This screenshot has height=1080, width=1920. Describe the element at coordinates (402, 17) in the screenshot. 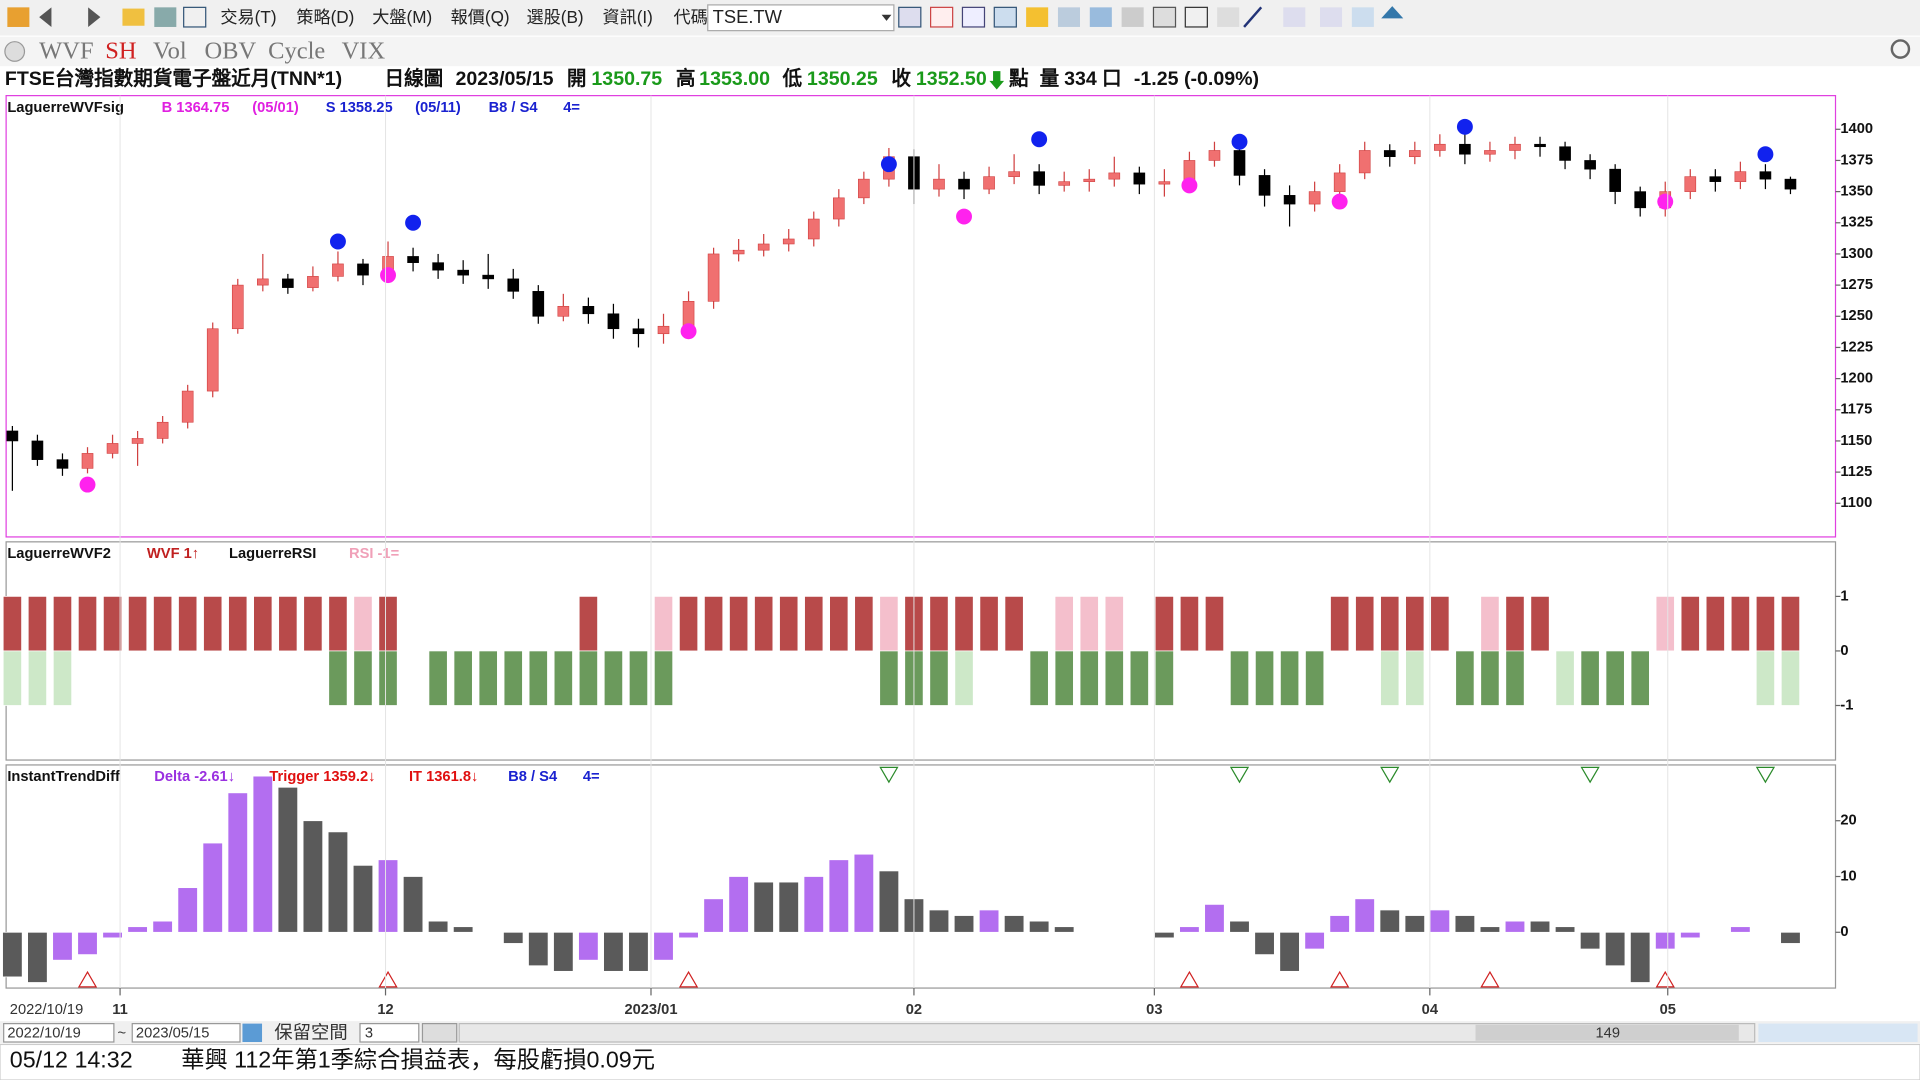

I see `menu-item: 大盤(M)` at that location.